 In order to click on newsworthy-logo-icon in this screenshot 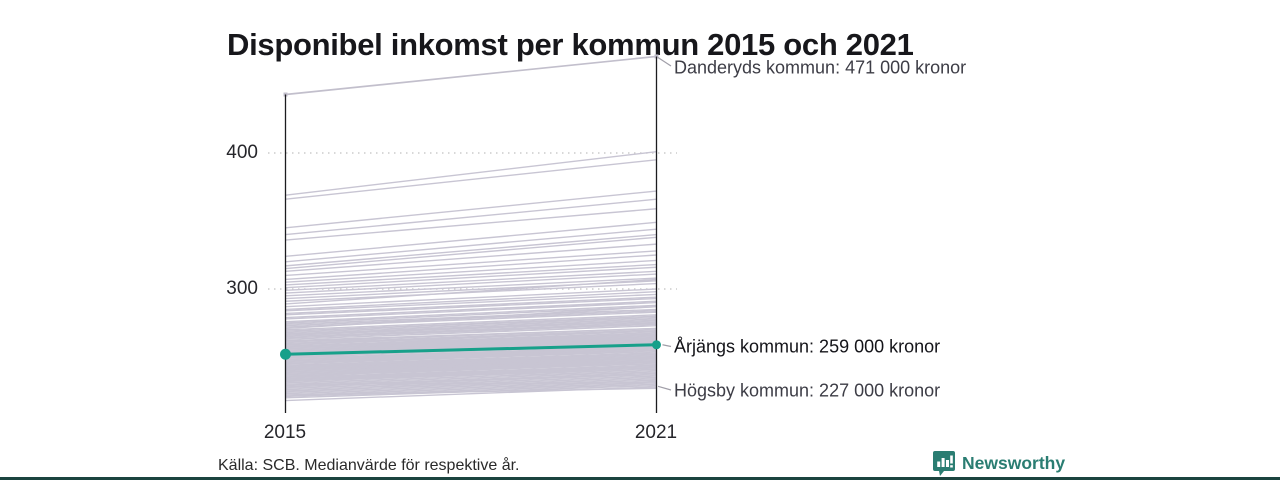, I will do `click(944, 463)`.